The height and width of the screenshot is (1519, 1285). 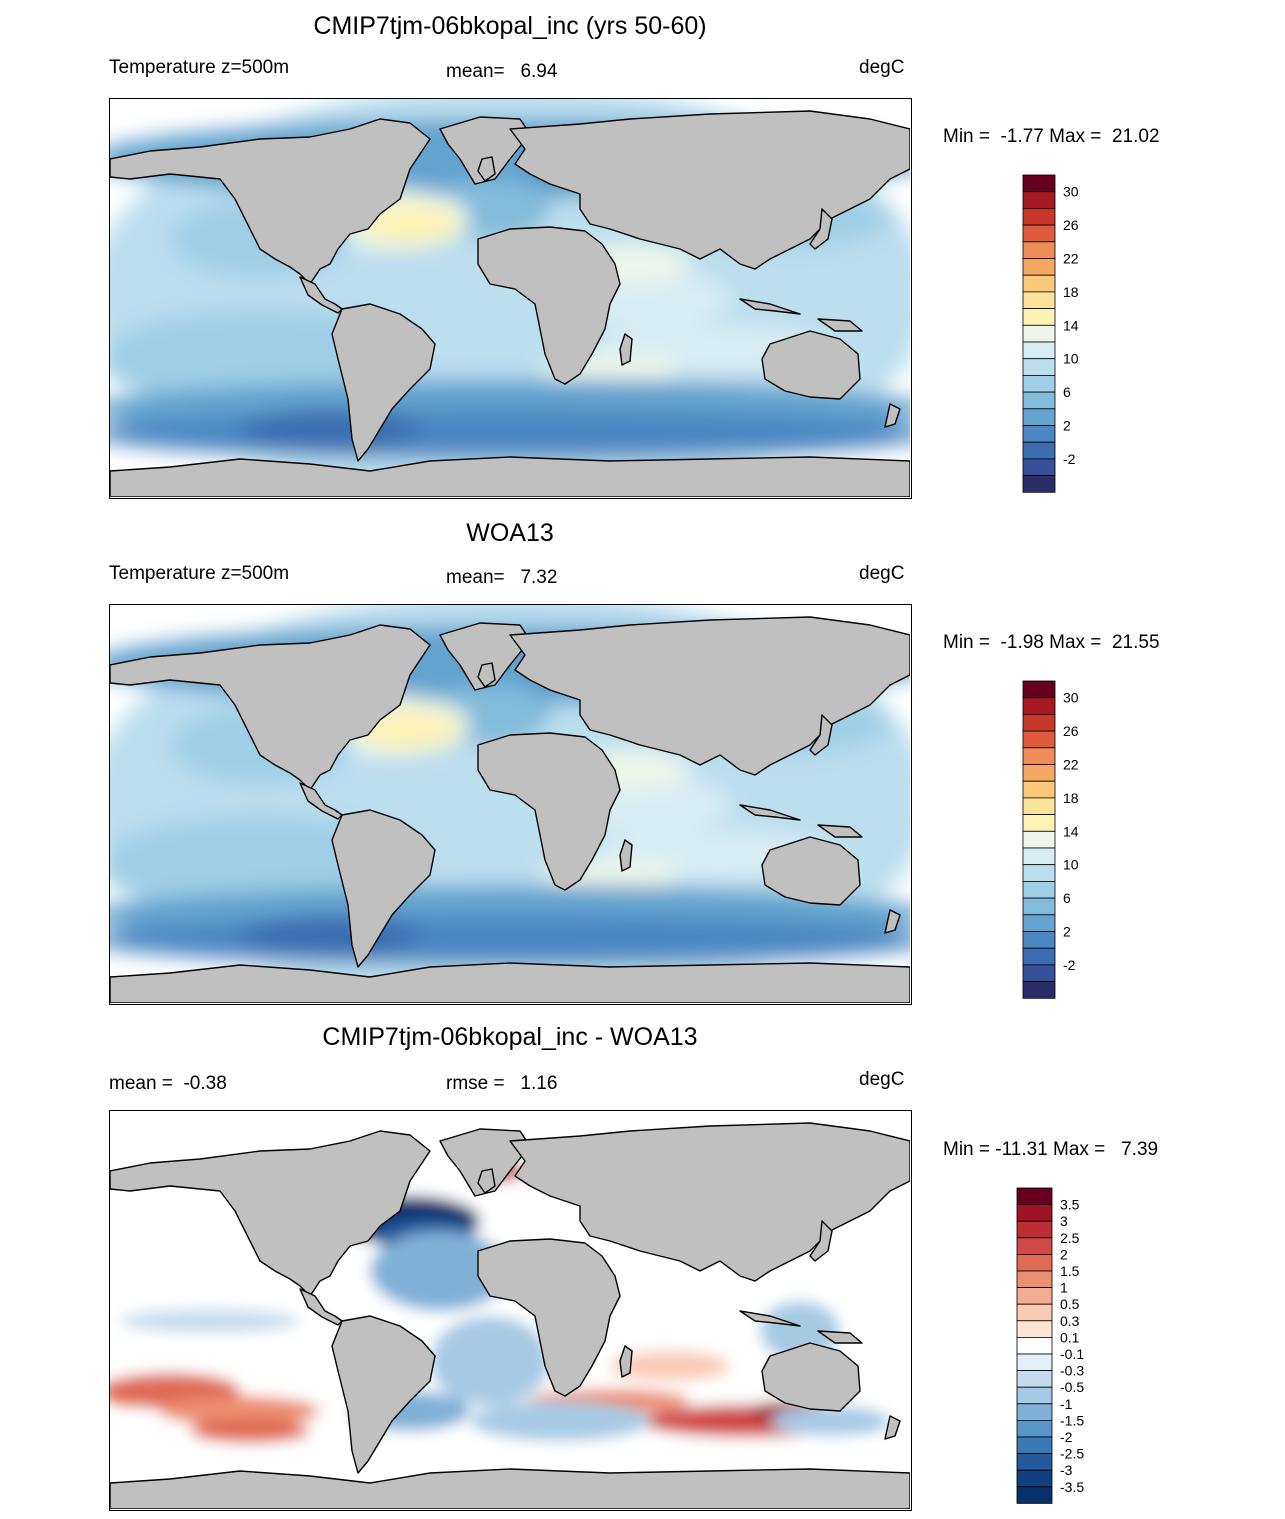 I want to click on panel-3-rmse-label: rmse = 1.16, so click(x=502, y=1083).